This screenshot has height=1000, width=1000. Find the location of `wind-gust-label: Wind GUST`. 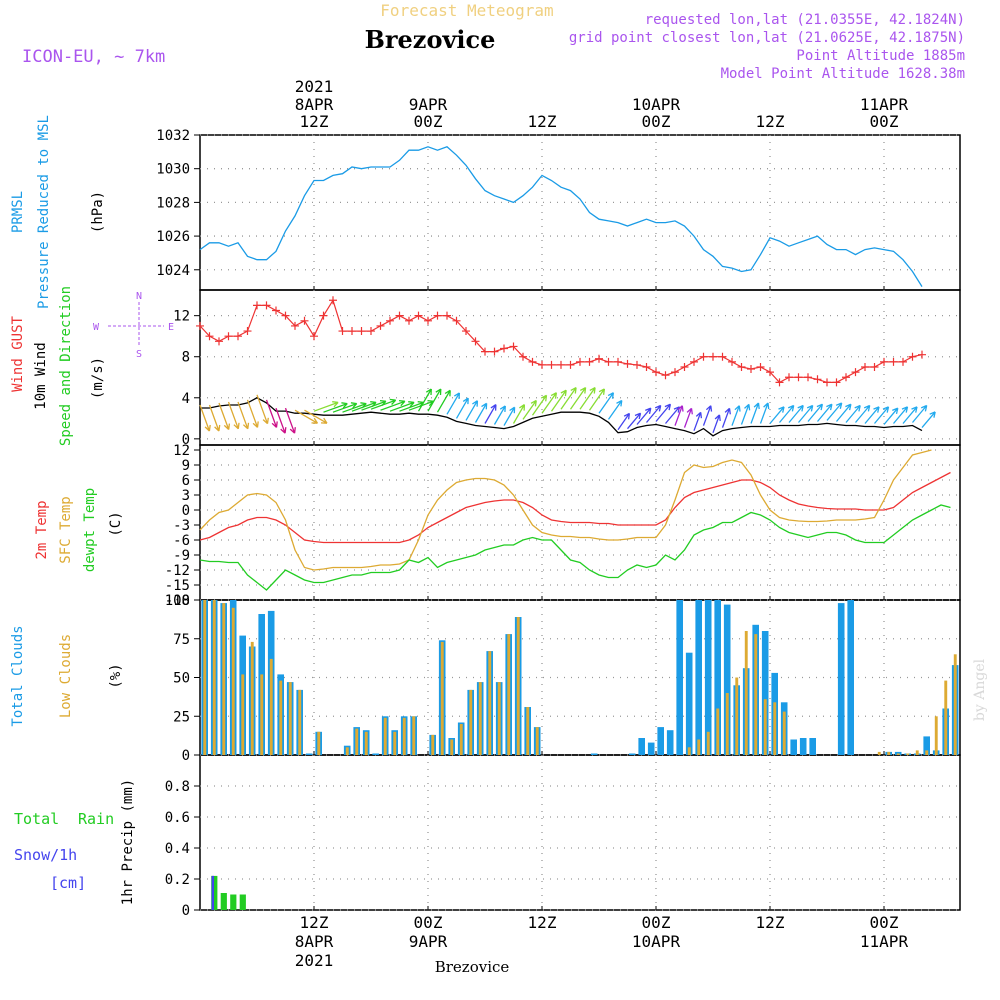

wind-gust-label: Wind GUST is located at coordinates (18, 354).